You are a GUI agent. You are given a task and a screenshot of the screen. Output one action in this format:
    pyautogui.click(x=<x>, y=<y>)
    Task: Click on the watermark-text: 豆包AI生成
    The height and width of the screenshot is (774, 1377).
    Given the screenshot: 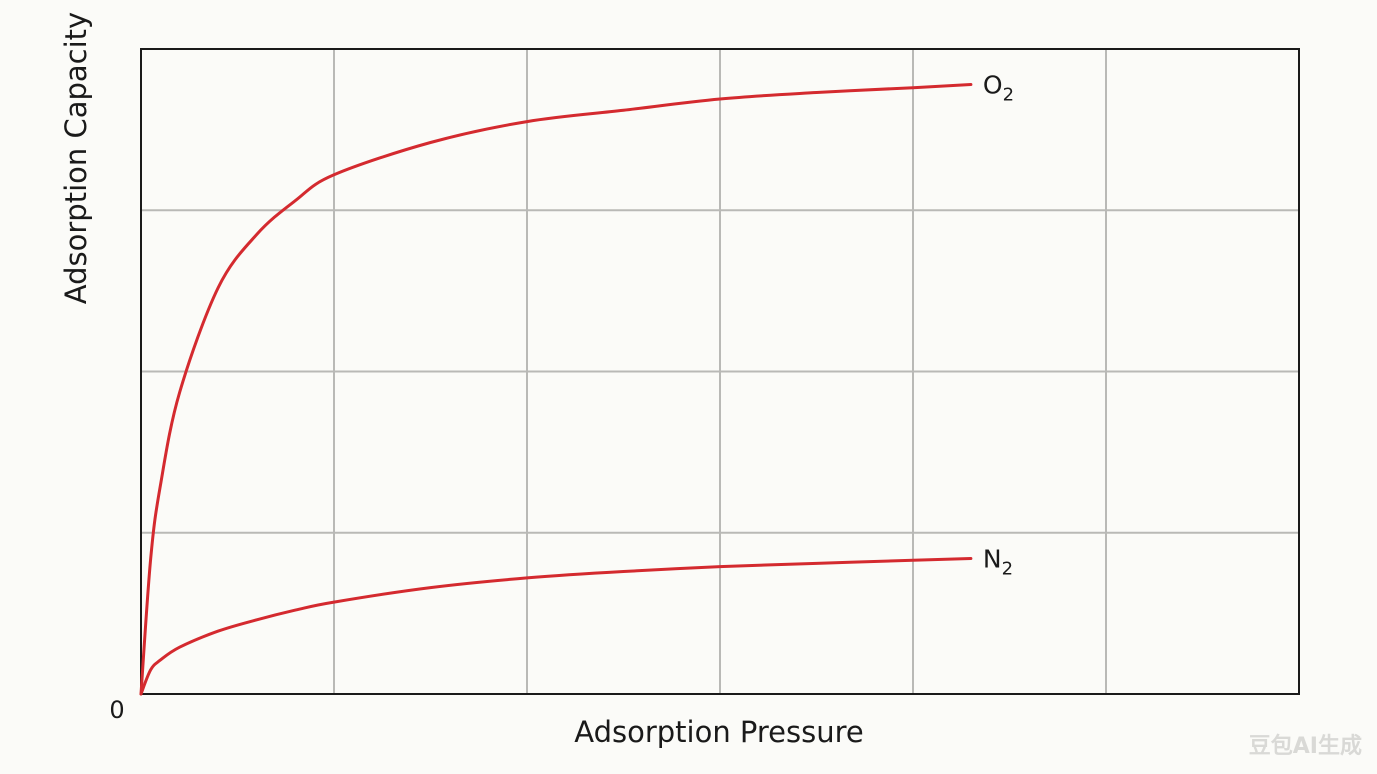 What is the action you would take?
    pyautogui.click(x=1305, y=746)
    